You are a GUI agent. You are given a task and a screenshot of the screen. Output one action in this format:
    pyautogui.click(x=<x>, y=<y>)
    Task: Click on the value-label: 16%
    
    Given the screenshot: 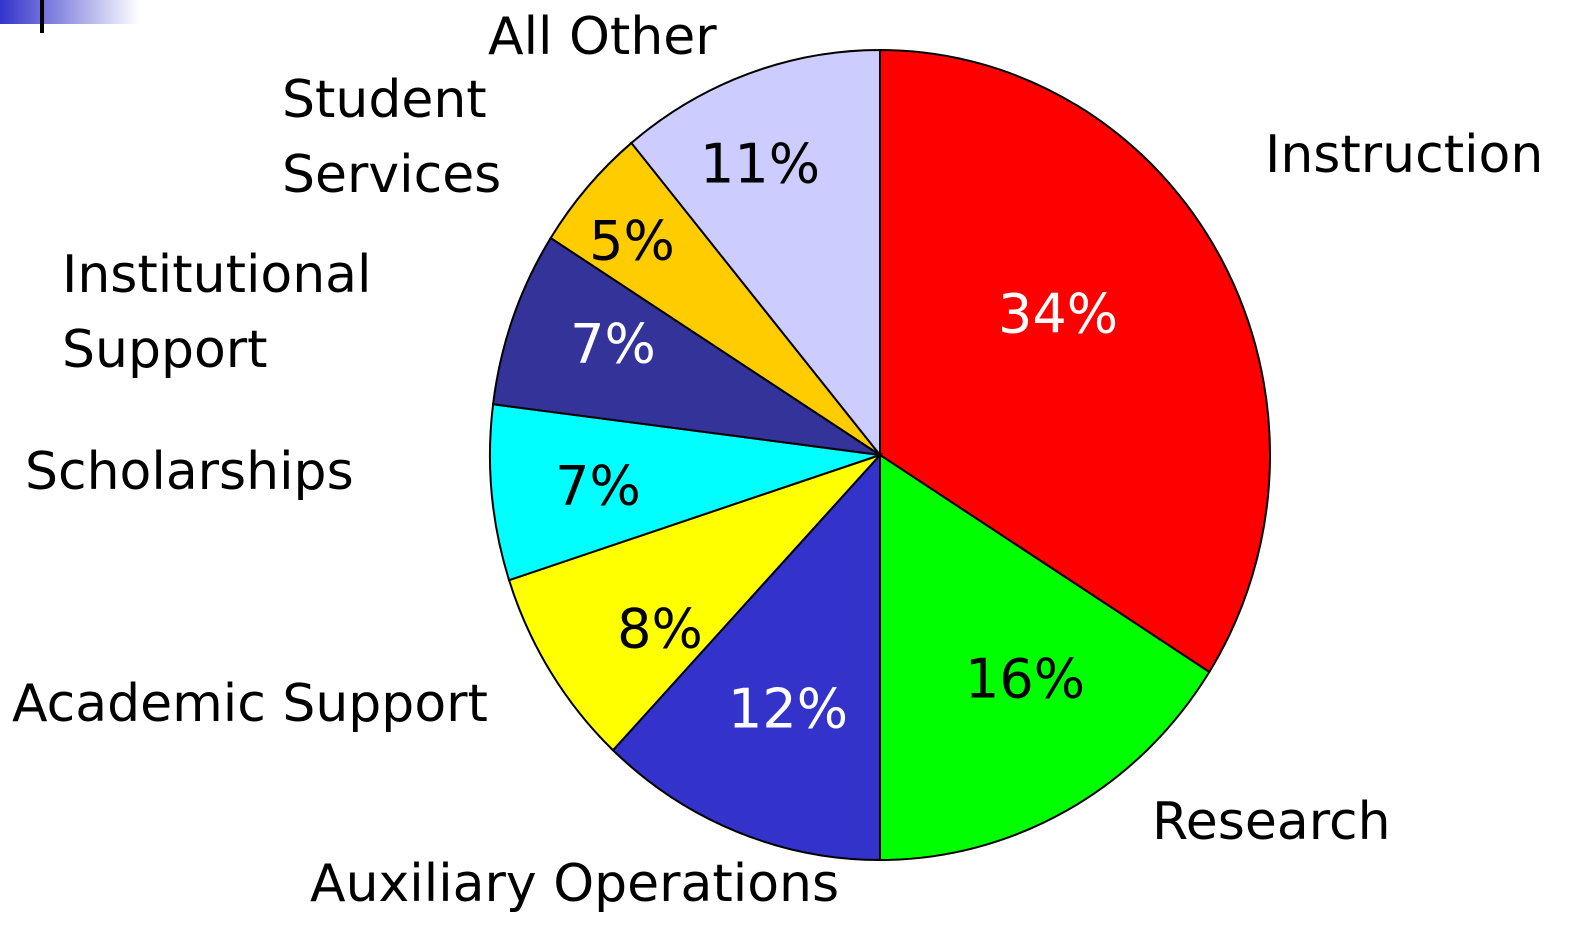 What is the action you would take?
    pyautogui.click(x=1025, y=679)
    